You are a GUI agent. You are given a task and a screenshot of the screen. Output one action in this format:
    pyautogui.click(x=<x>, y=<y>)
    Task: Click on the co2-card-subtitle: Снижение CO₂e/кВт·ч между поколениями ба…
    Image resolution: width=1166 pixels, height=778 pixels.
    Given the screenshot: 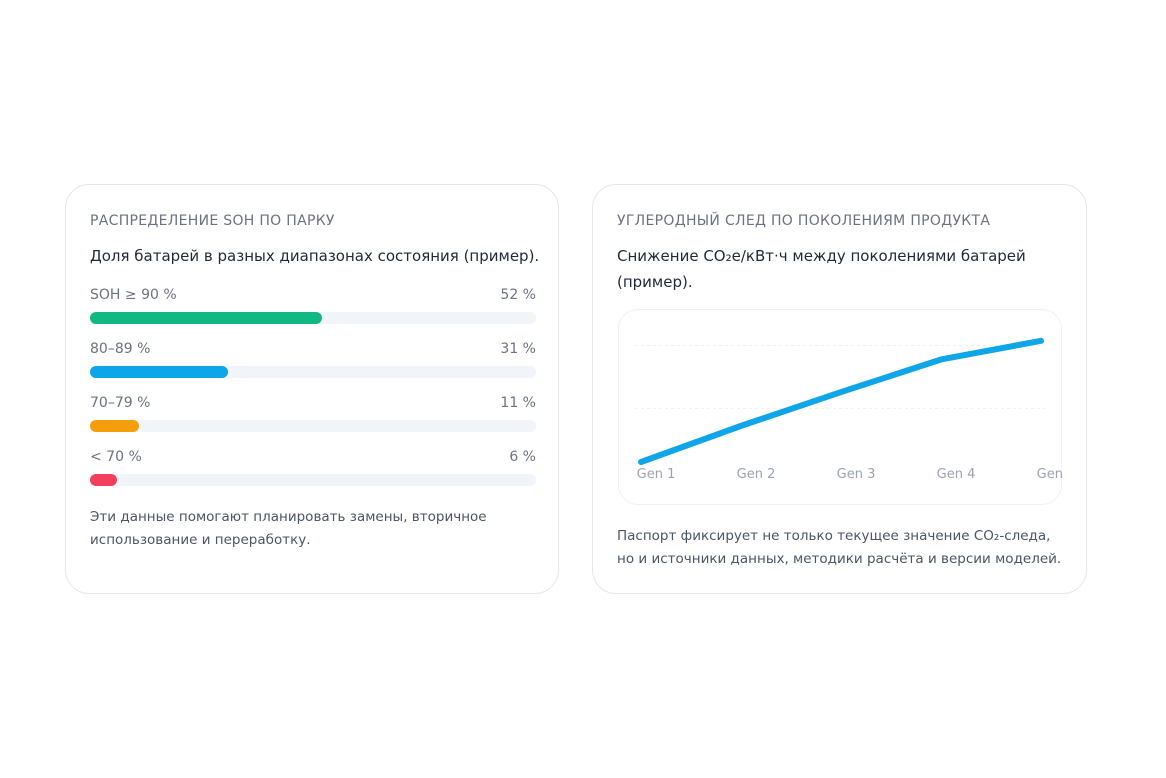 What is the action you would take?
    pyautogui.click(x=821, y=269)
    